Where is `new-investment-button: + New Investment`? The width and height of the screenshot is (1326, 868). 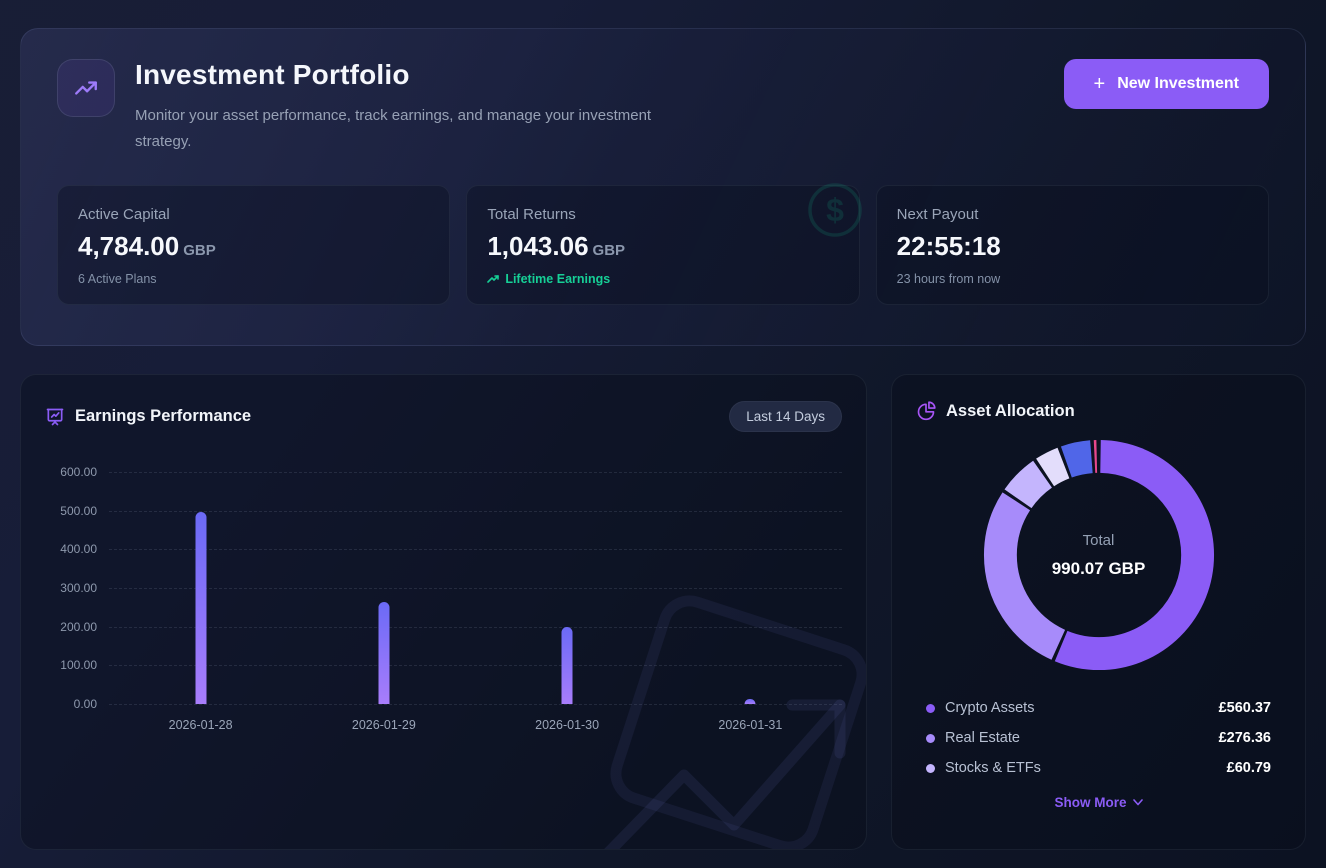
new-investment-button: + New Investment is located at coordinates (1166, 84).